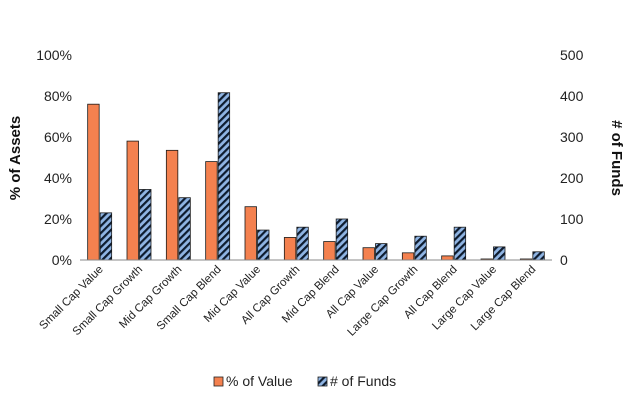 The height and width of the screenshot is (411, 630). Describe the element at coordinates (71, 298) in the screenshot. I see `category-label: Small Cap Value` at that location.